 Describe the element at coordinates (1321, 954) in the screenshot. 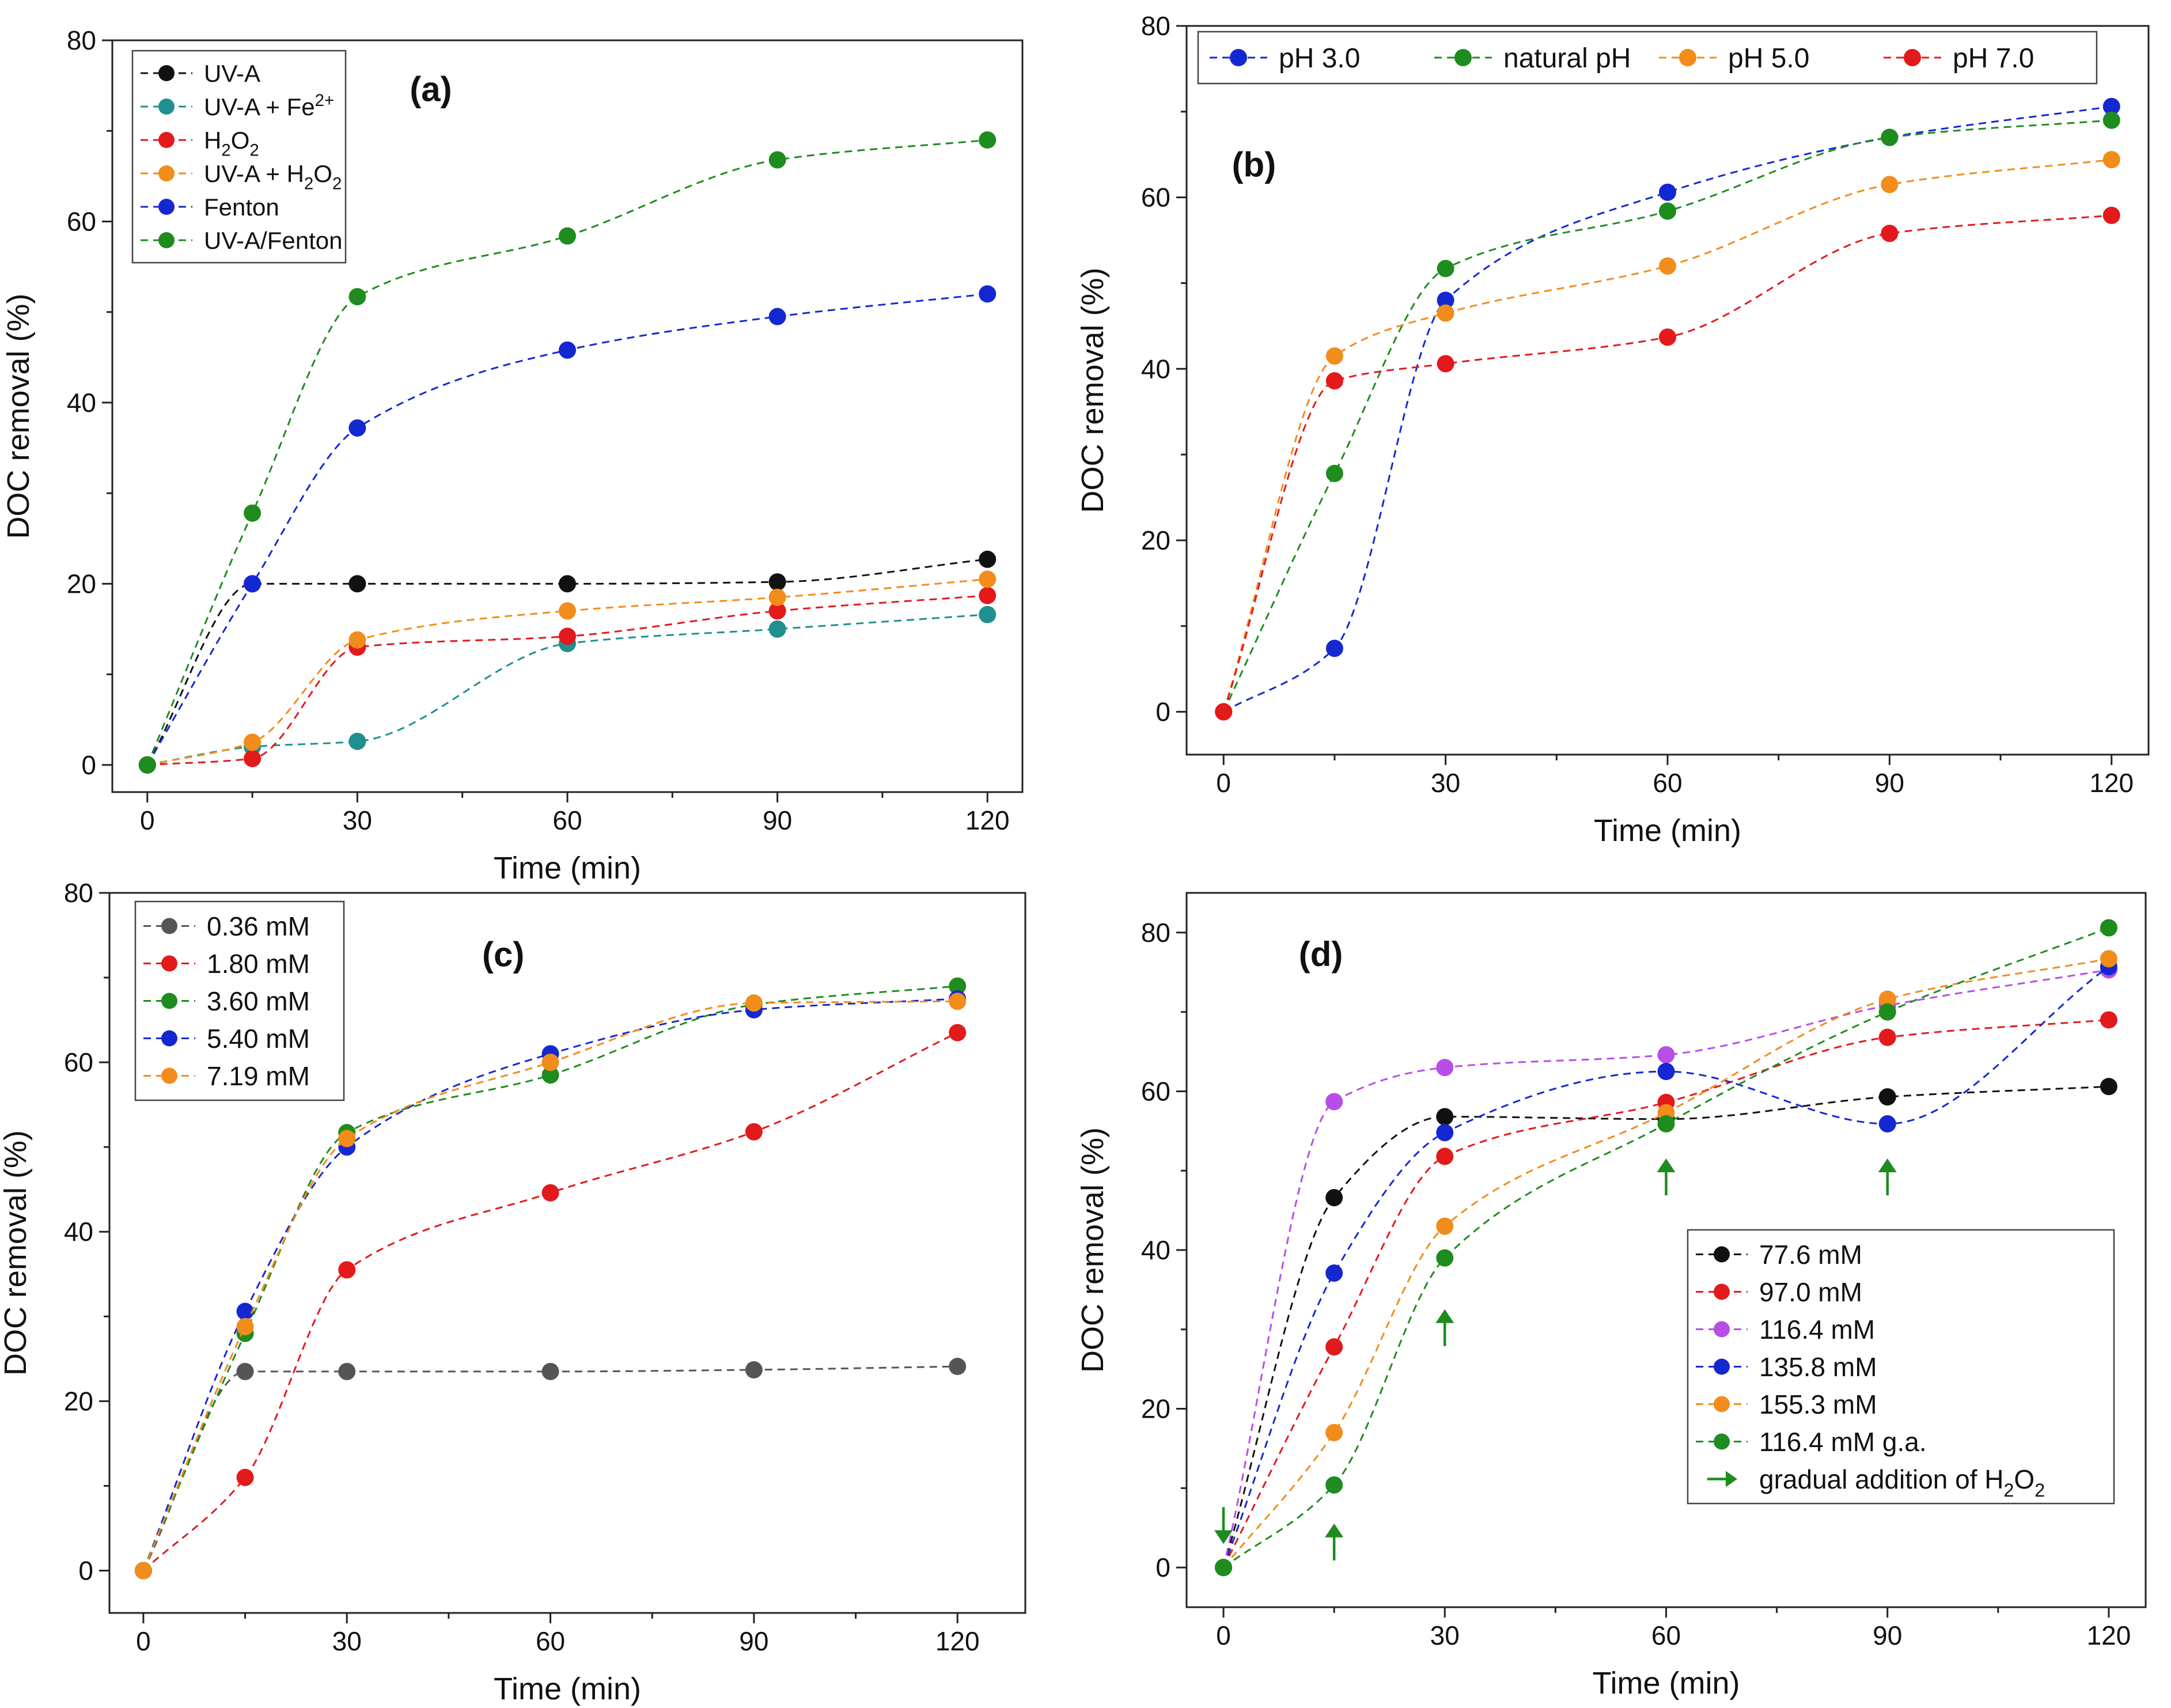

I see `panel-label: (d)` at that location.